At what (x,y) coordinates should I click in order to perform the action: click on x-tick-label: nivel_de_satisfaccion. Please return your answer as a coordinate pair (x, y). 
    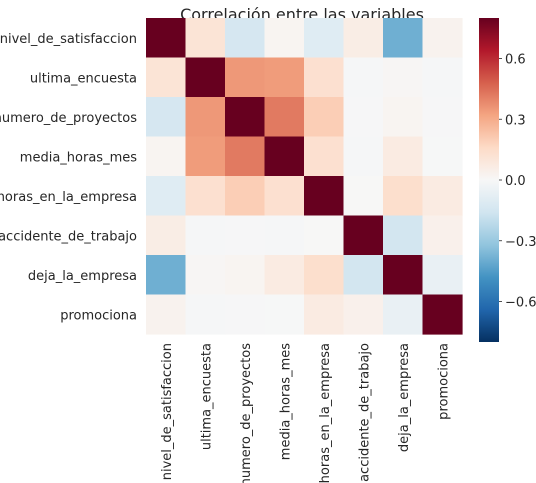
    Looking at the image, I should click on (167, 411).